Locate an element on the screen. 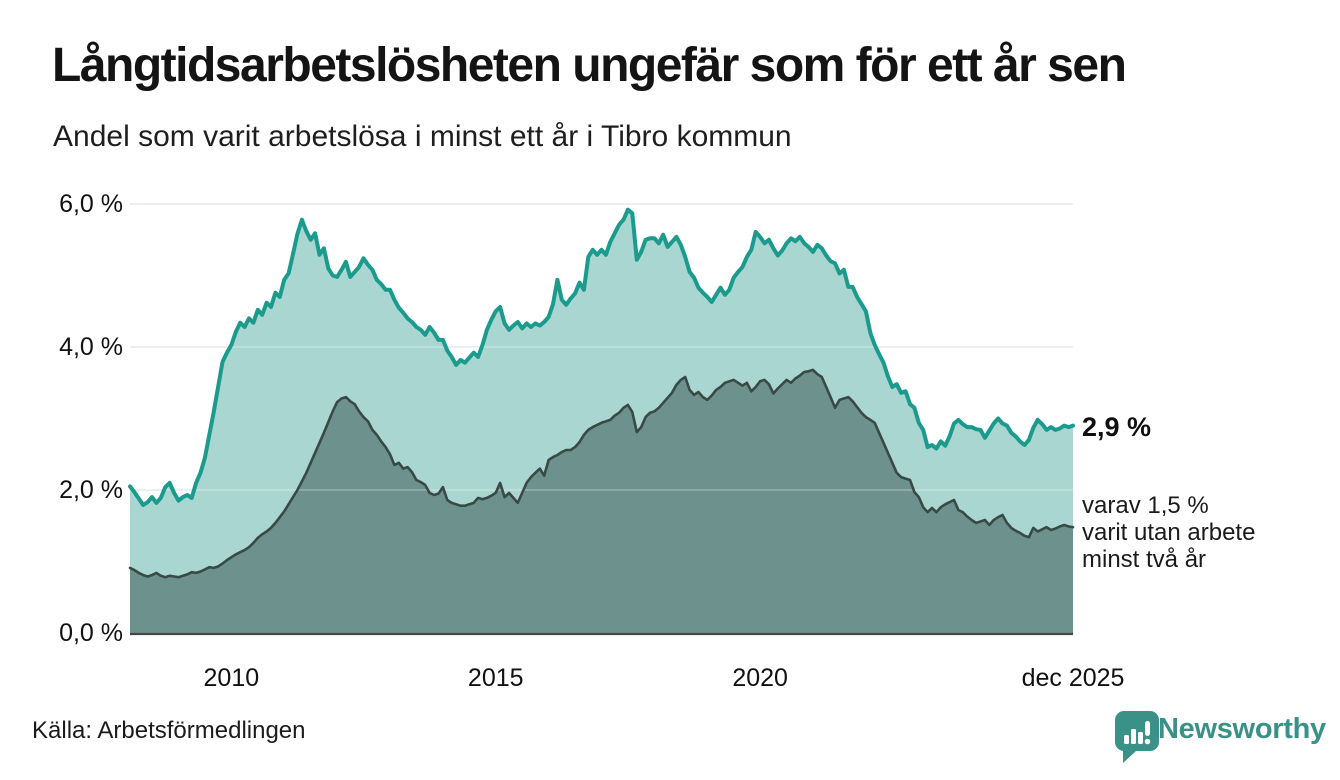 The height and width of the screenshot is (780, 1340). end-sub-line-2: varit utan arbete is located at coordinates (1169, 532).